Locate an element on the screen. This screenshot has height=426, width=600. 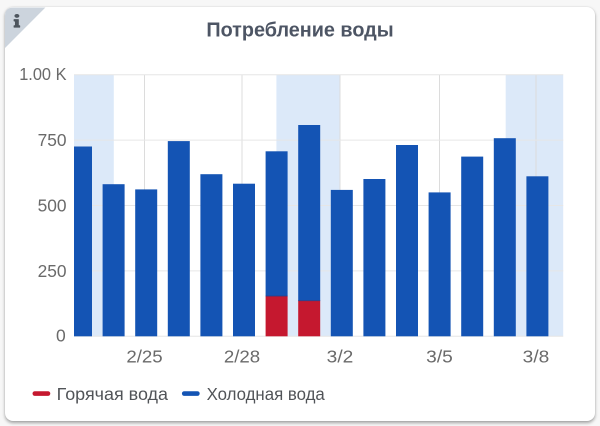
svg-text: 3/5 is located at coordinates (439, 357).